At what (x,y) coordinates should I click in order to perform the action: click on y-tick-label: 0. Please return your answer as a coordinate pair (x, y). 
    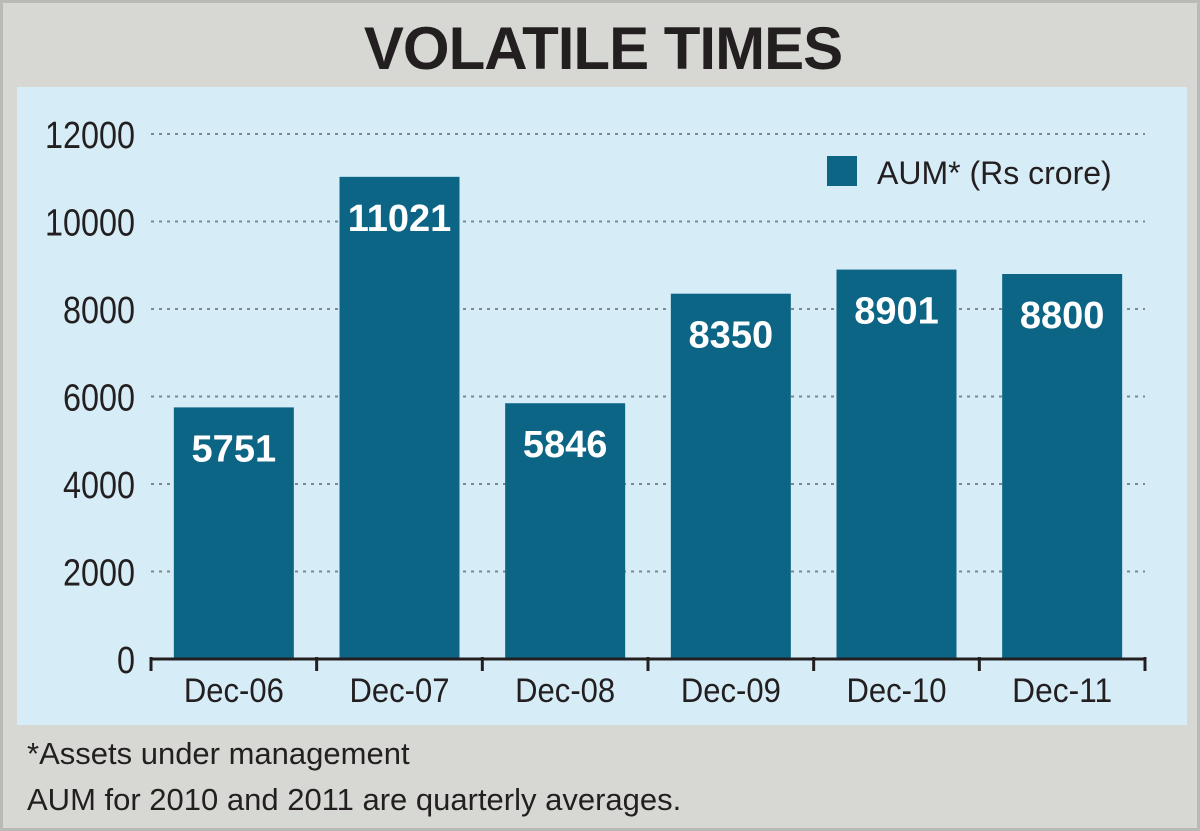
    Looking at the image, I should click on (126, 661).